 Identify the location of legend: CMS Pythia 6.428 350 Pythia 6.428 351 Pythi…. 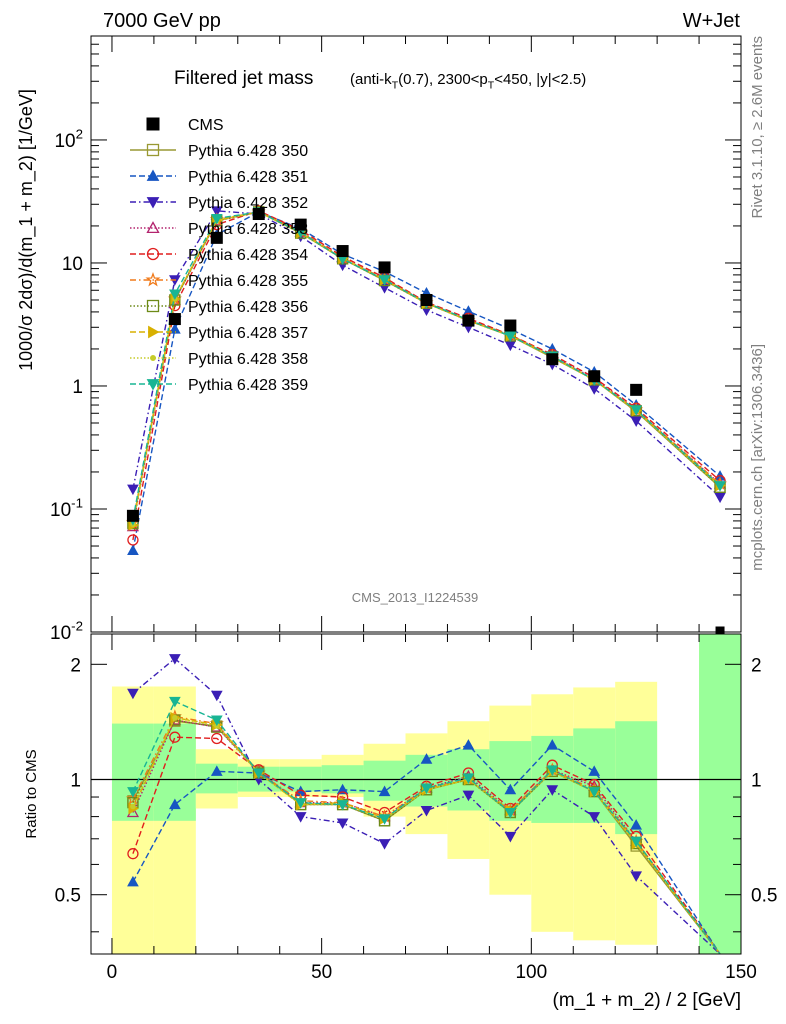
(219, 255).